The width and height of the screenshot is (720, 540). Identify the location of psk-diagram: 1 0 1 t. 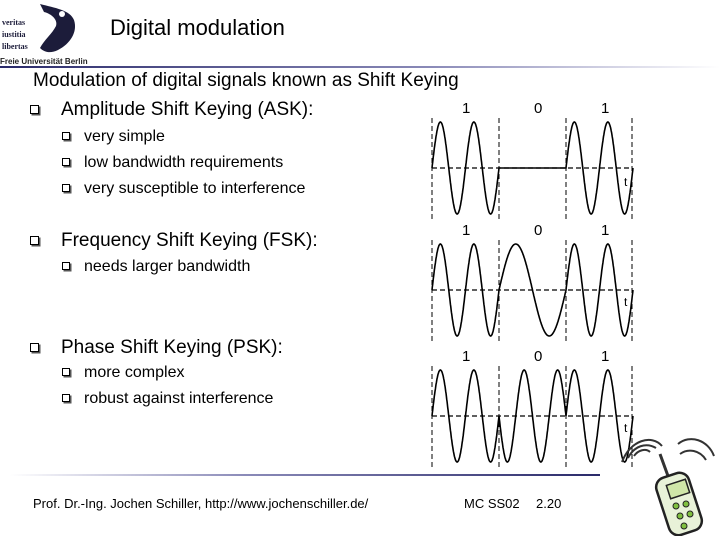
(532, 408).